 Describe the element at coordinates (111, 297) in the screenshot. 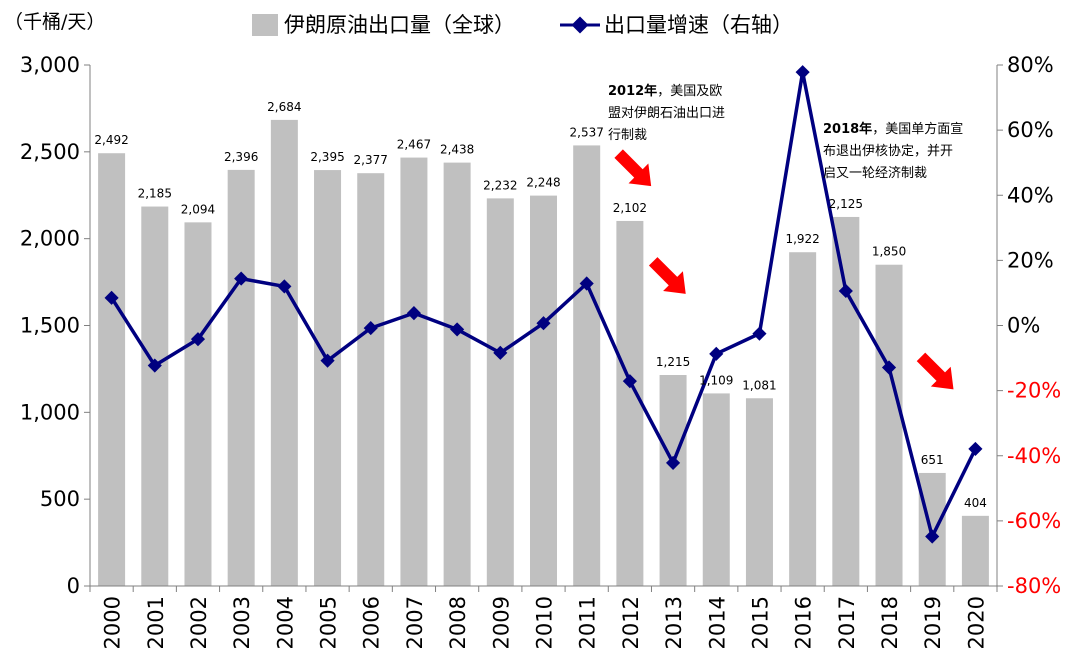

I see `growth-point-2000` at that location.